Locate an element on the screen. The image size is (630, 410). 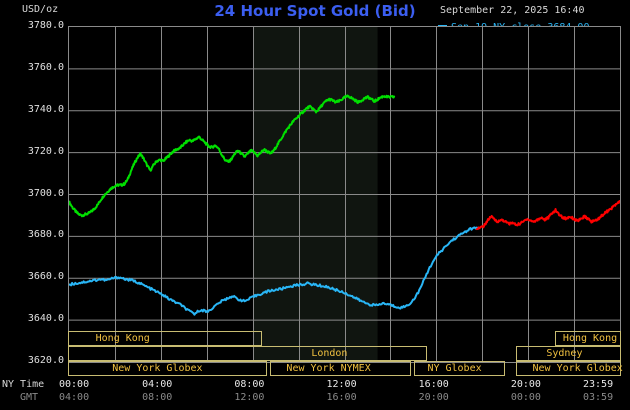
x-tick-ny-23:59: 23:59 is located at coordinates (598, 384).